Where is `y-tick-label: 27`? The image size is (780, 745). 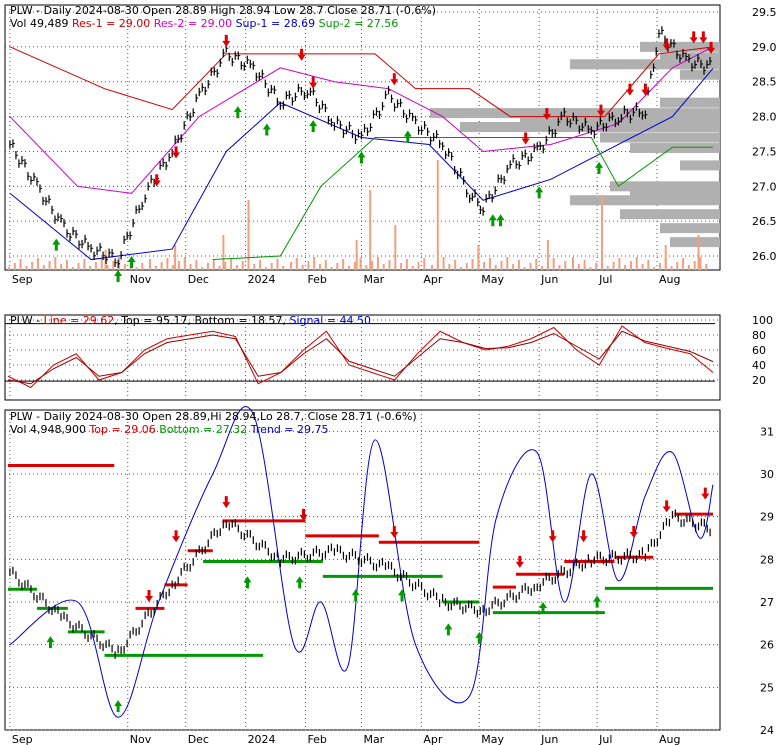
y-tick-label: 27 is located at coordinates (767, 602).